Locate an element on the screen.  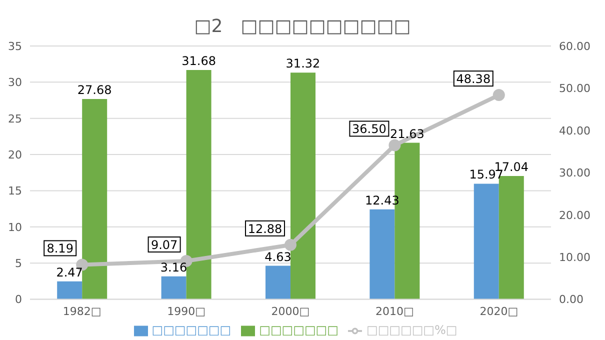
x-tick-label: 2020□ is located at coordinates (499, 311).